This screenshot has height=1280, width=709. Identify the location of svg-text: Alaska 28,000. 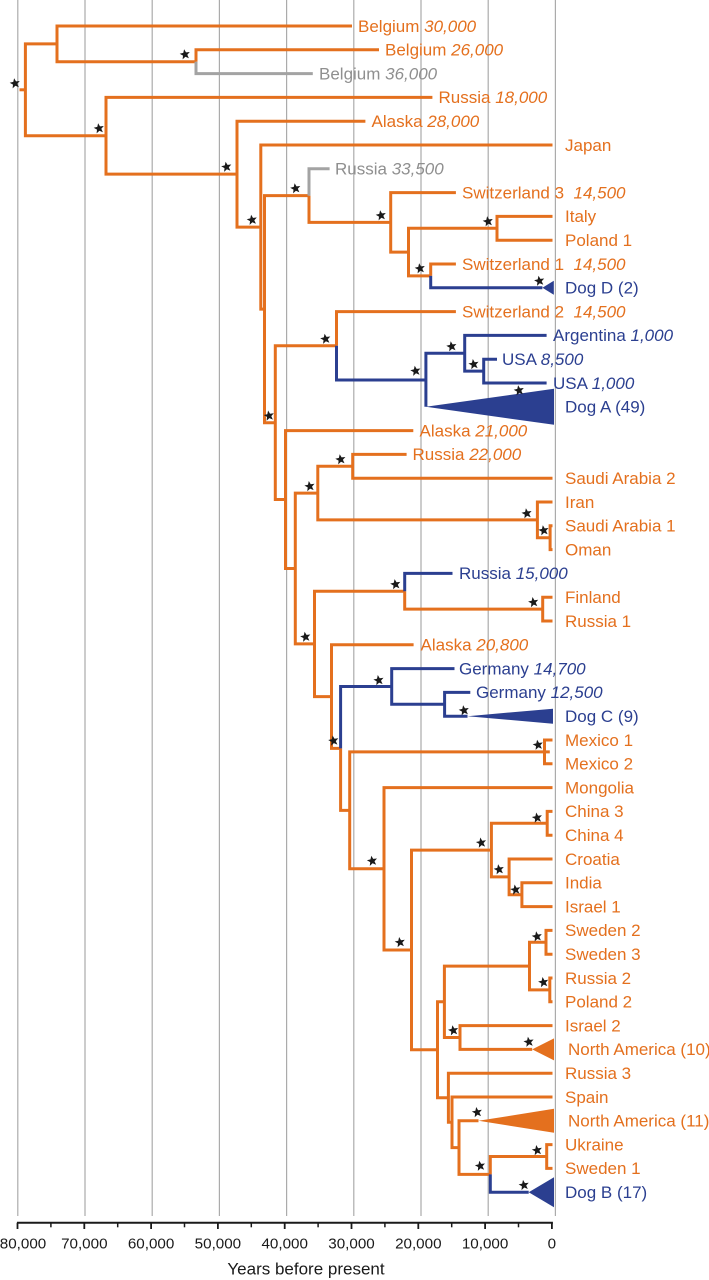
(426, 121).